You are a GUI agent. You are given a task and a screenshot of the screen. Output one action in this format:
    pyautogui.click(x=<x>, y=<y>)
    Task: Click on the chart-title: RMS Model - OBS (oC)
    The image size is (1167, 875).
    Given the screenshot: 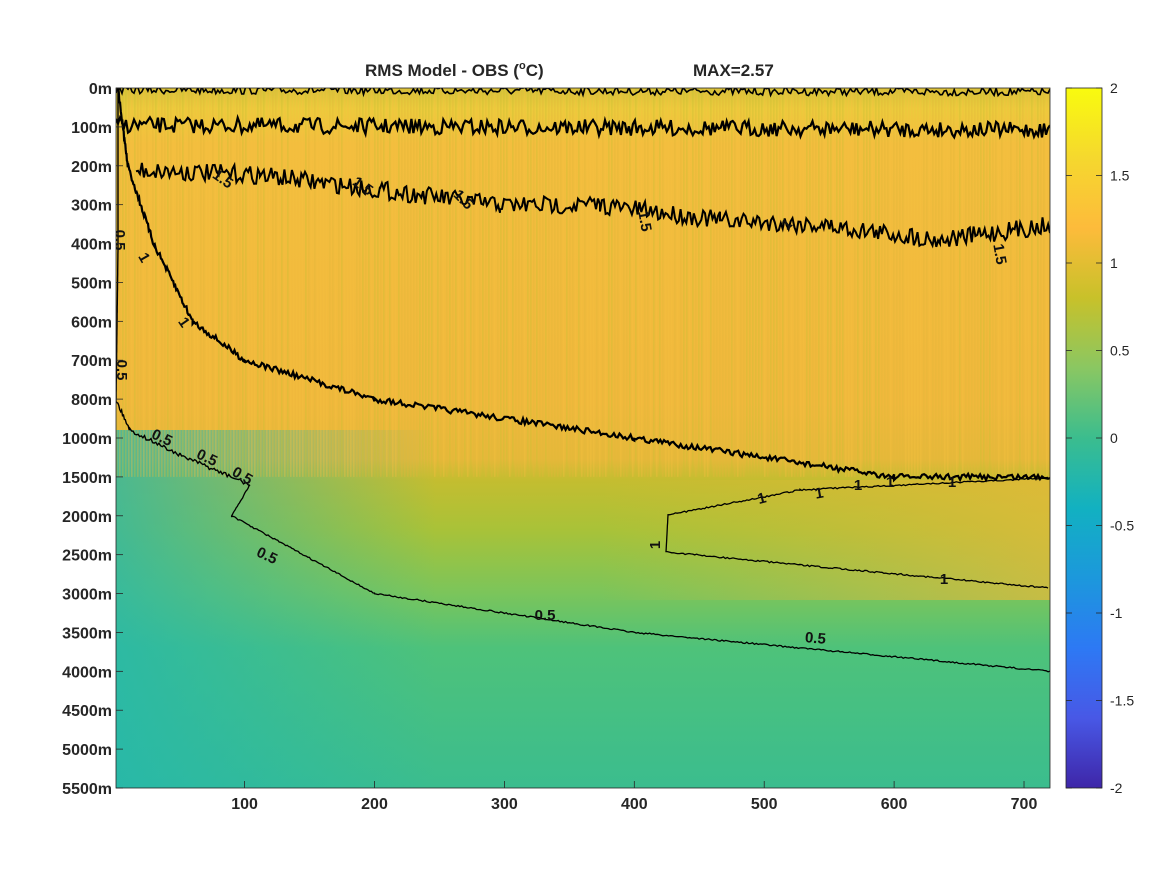 What is the action you would take?
    pyautogui.click(x=454, y=70)
    